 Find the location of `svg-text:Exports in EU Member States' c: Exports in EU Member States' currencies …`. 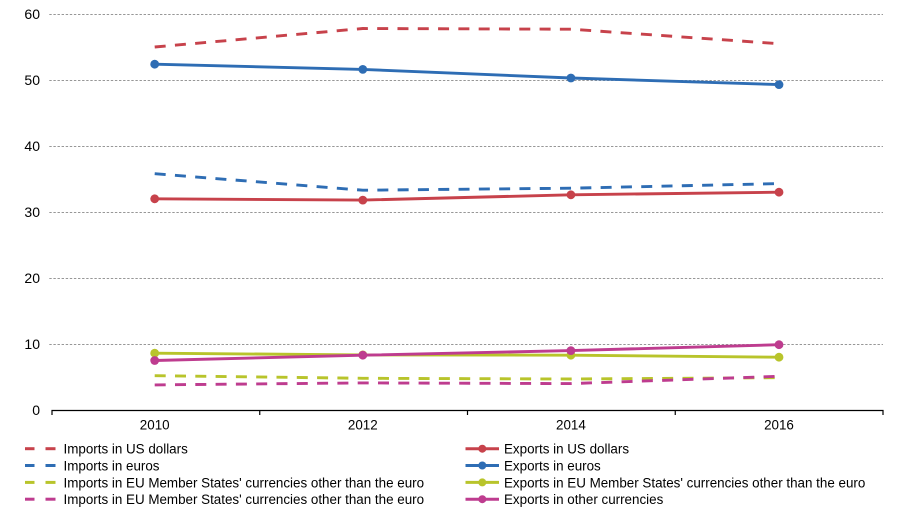

svg-text:Exports in EU Member States' c: Exports in EU Member States' currencies … is located at coordinates (684, 482).